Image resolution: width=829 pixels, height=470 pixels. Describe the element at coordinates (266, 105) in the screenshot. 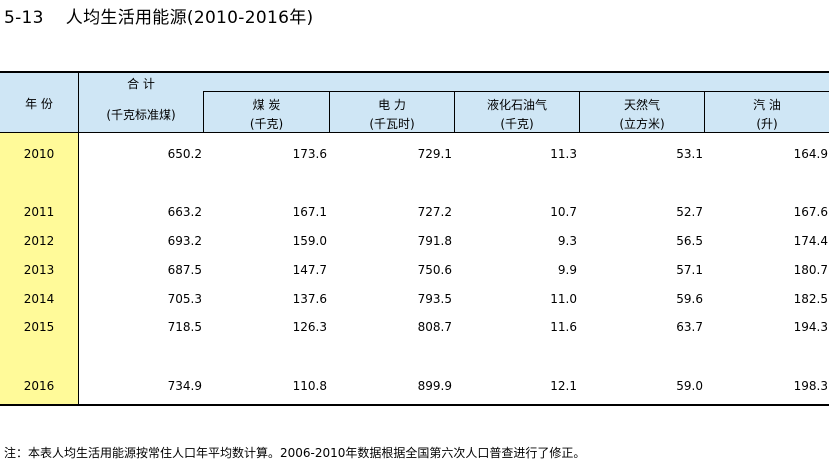

I see `header-coal: 煤 炭` at that location.